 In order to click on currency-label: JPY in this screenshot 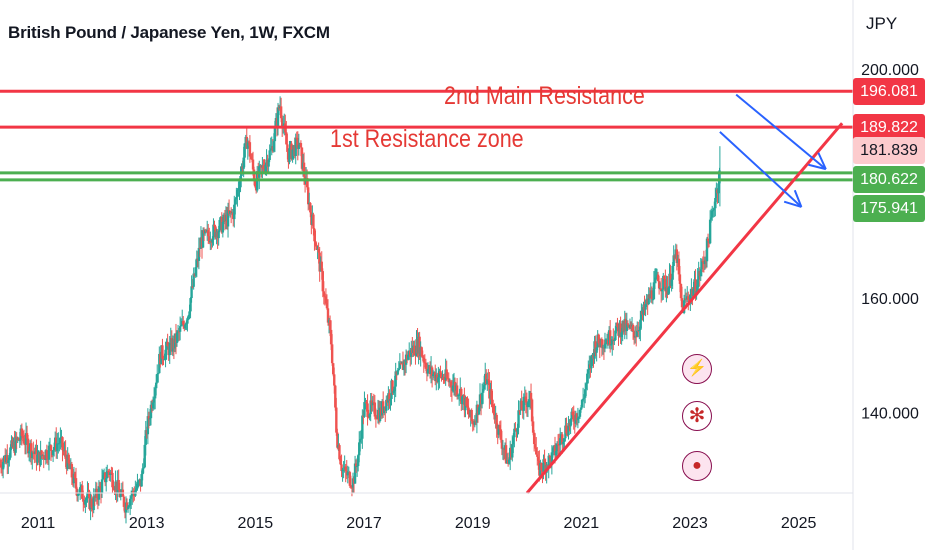, I will do `click(882, 23)`.